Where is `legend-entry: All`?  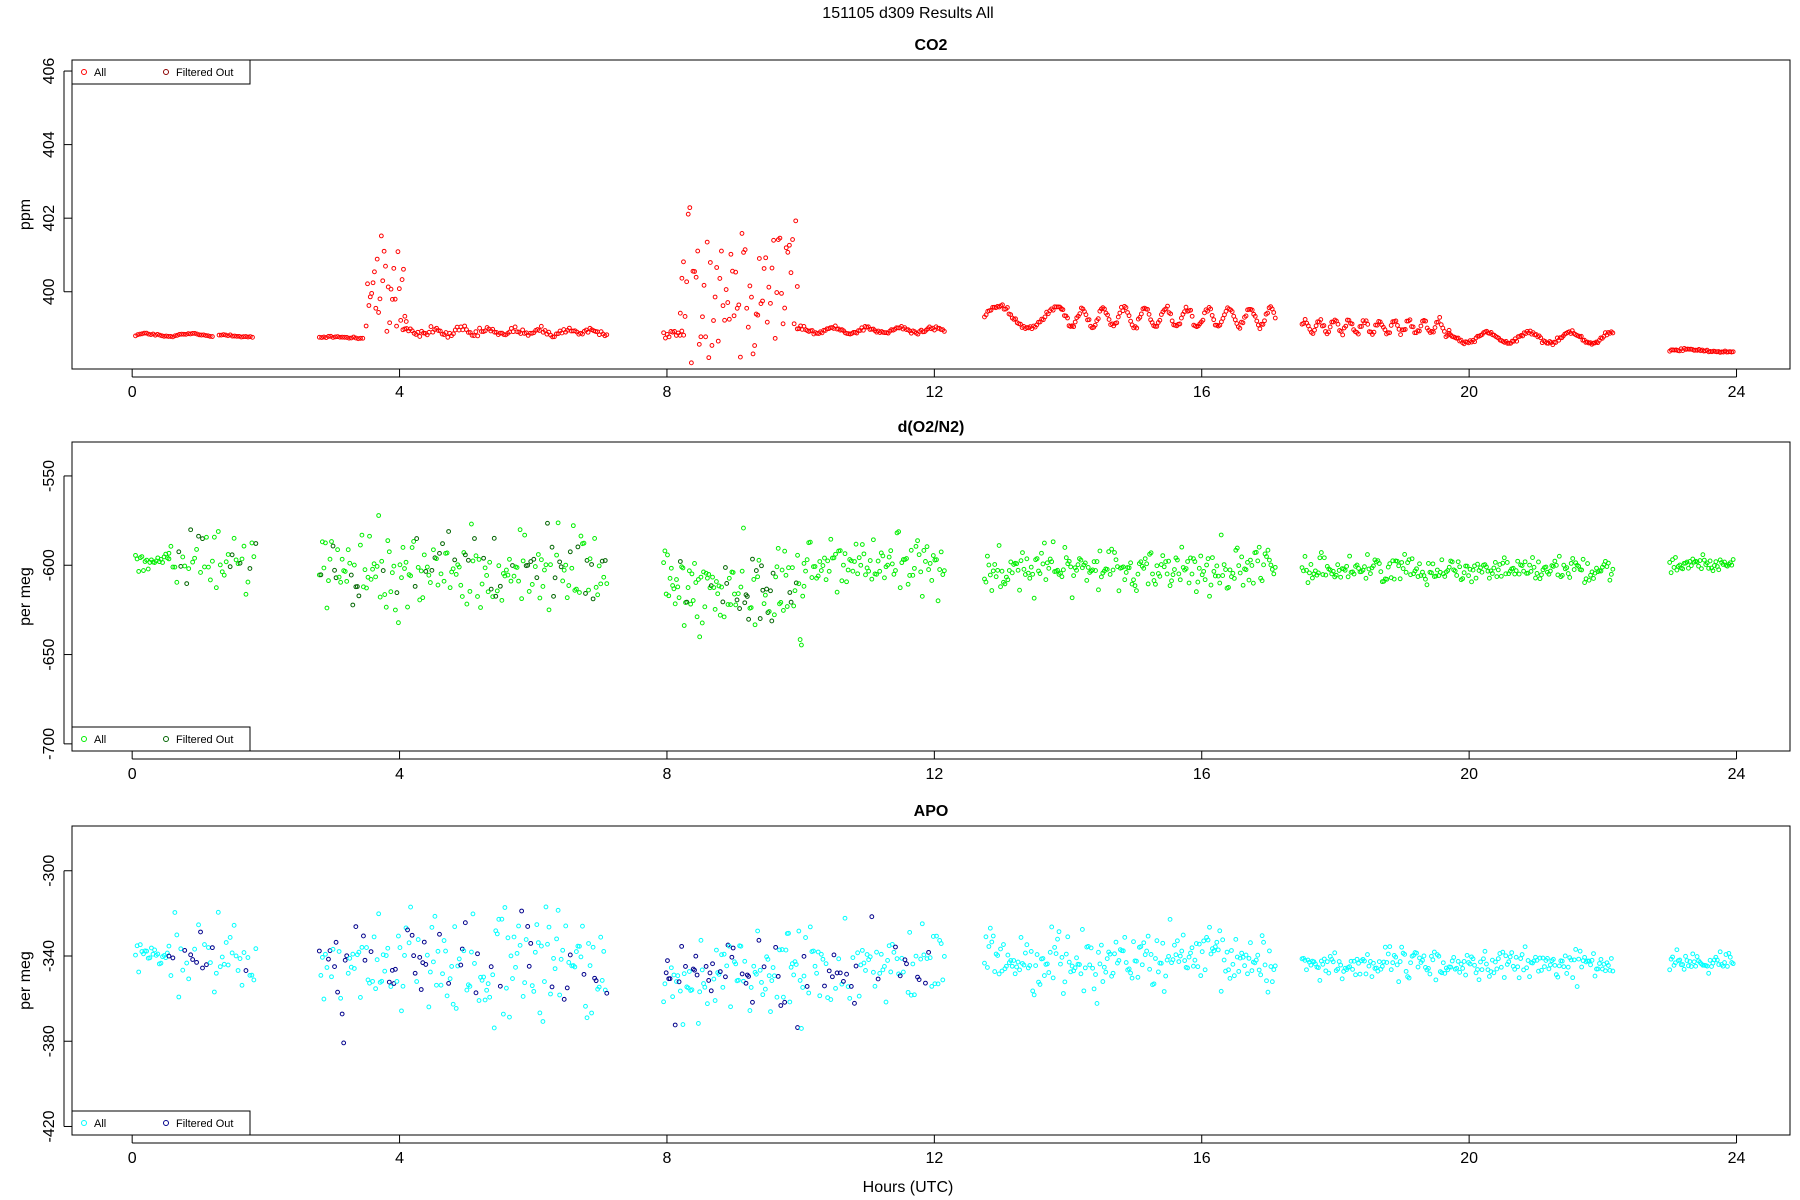
legend-entry: All is located at coordinates (100, 740).